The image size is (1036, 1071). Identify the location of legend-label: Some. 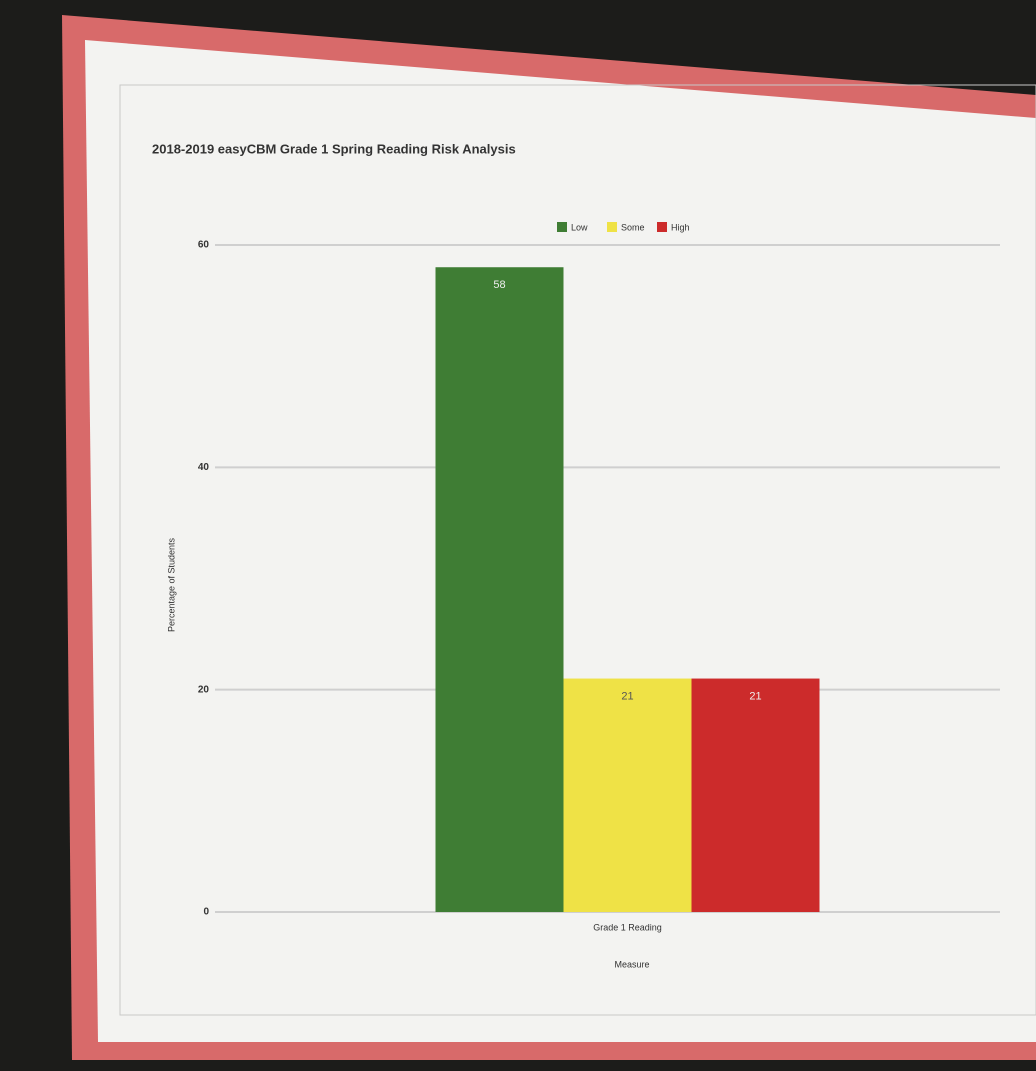
(633, 227).